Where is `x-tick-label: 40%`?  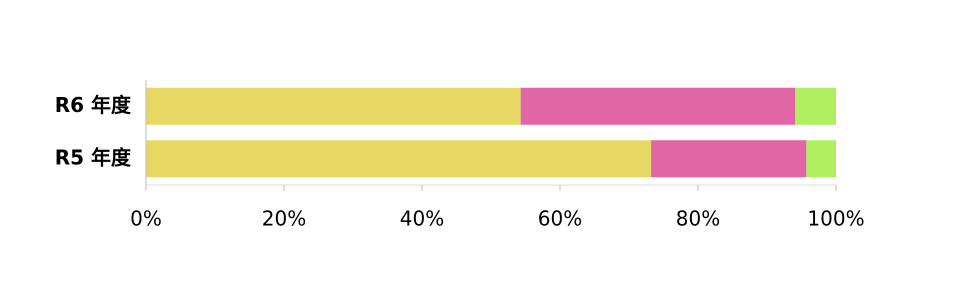 x-tick-label: 40% is located at coordinates (422, 219).